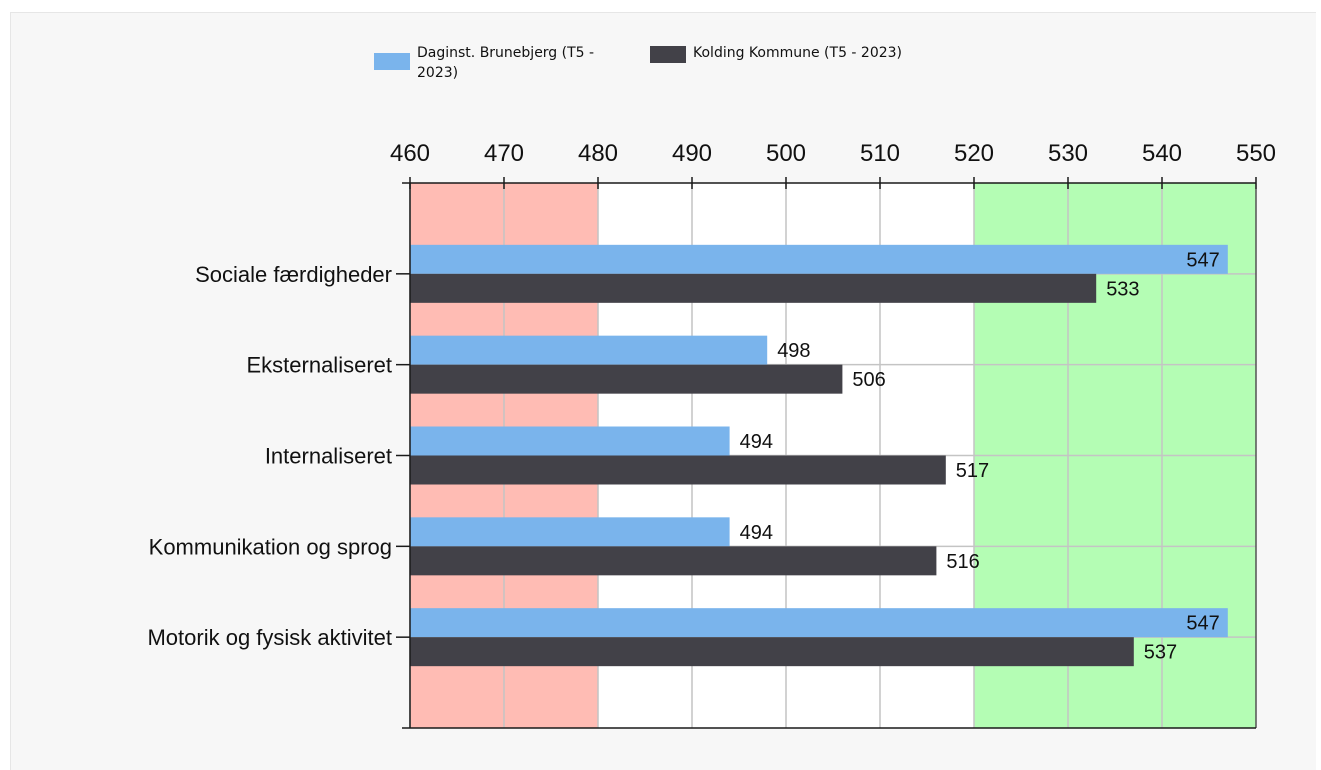 This screenshot has width=1321, height=770. What do you see at coordinates (504, 153) in the screenshot?
I see `x-tick-label-1: 470` at bounding box center [504, 153].